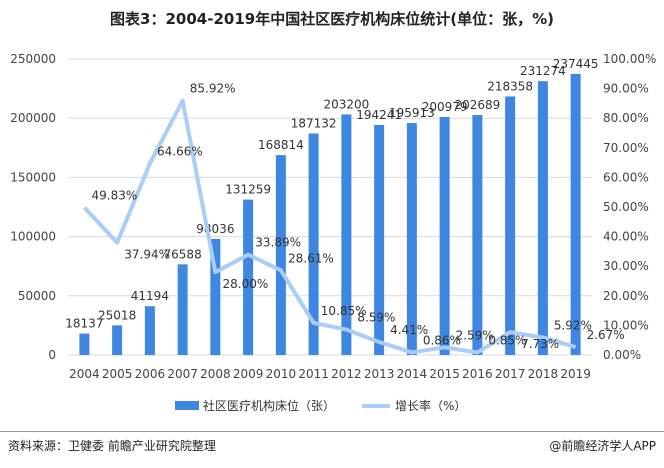  Describe the element at coordinates (180, 152) in the screenshot. I see `line-label: 64.66%` at that location.